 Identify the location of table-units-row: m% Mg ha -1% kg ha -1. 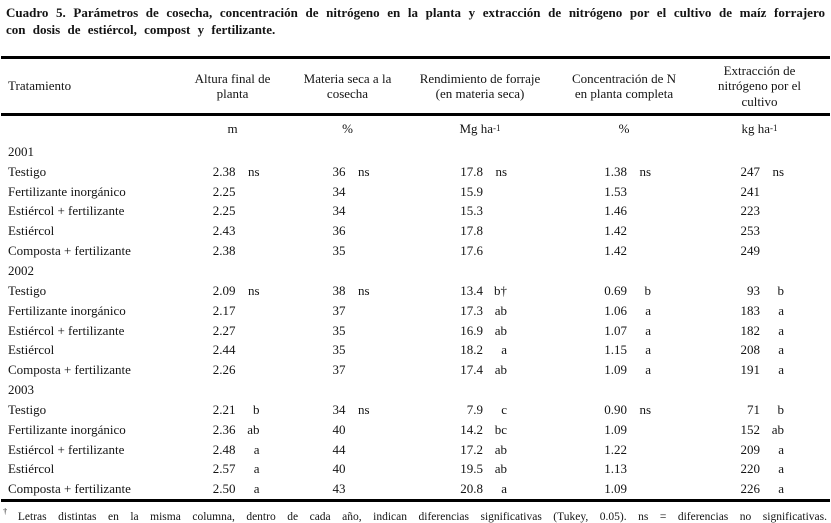
(415, 129).